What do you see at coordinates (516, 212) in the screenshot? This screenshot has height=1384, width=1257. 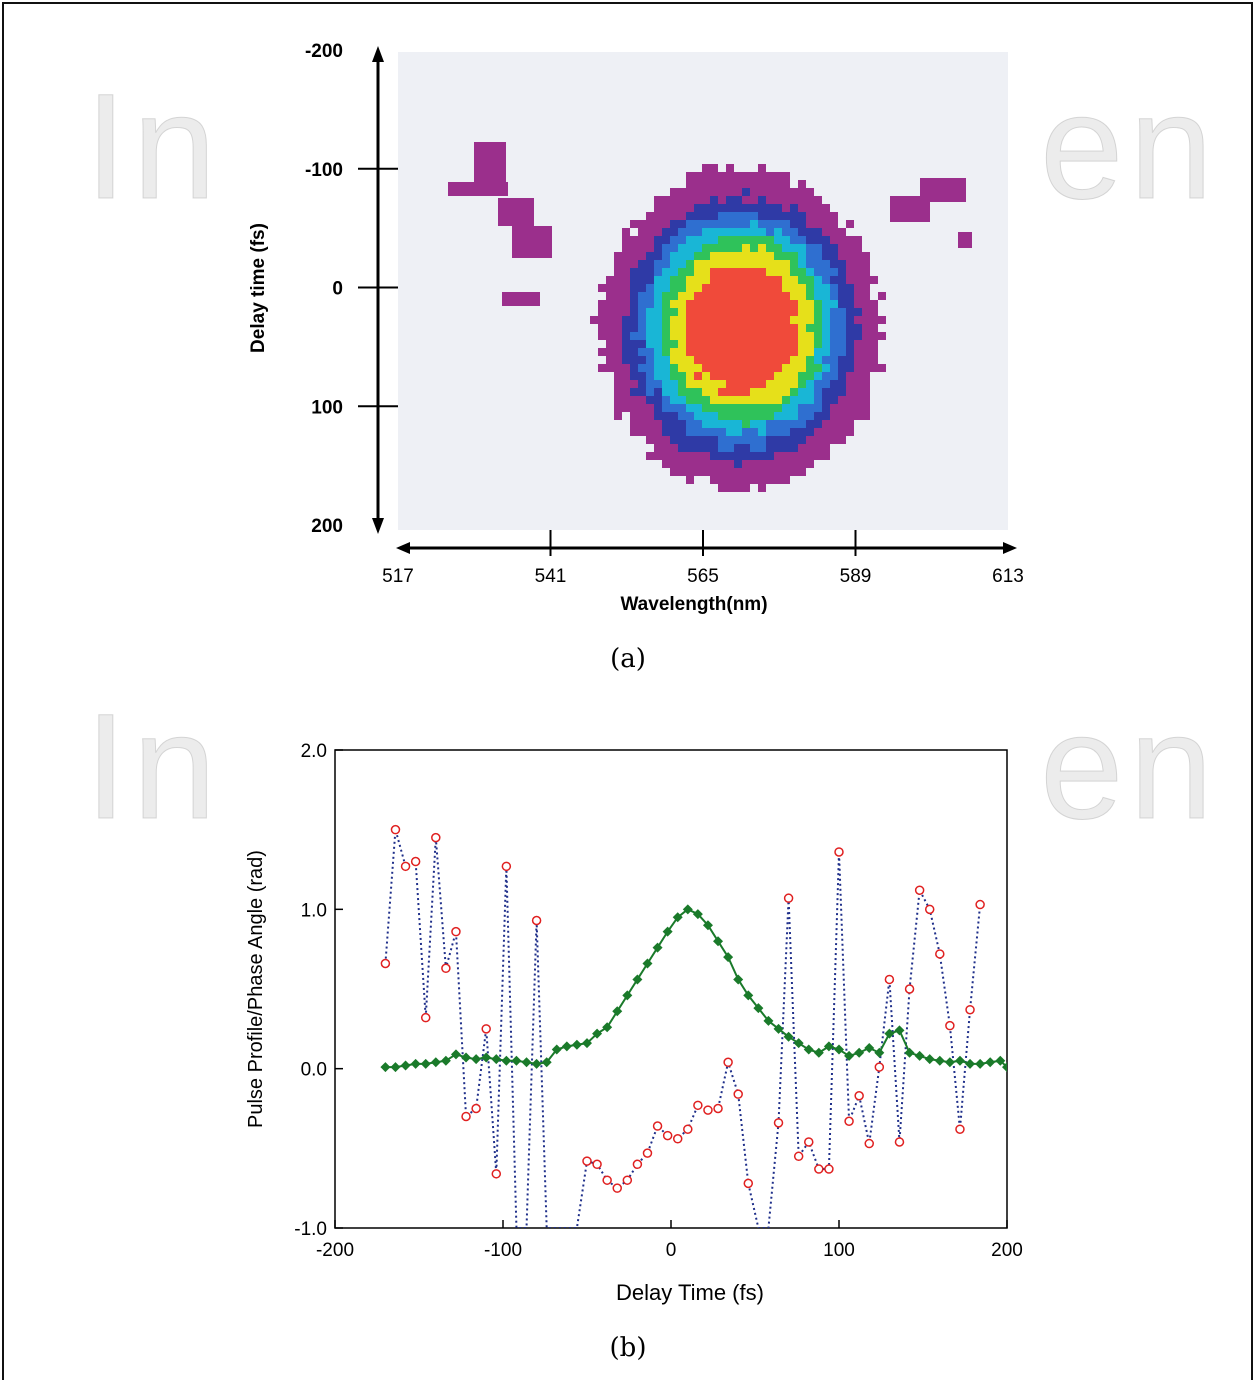 I see `heatmap-noise-patch` at bounding box center [516, 212].